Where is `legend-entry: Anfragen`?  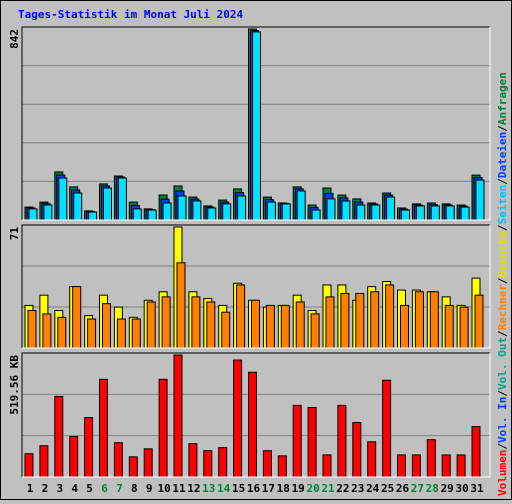 legend-entry: Anfragen is located at coordinates (502, 98).